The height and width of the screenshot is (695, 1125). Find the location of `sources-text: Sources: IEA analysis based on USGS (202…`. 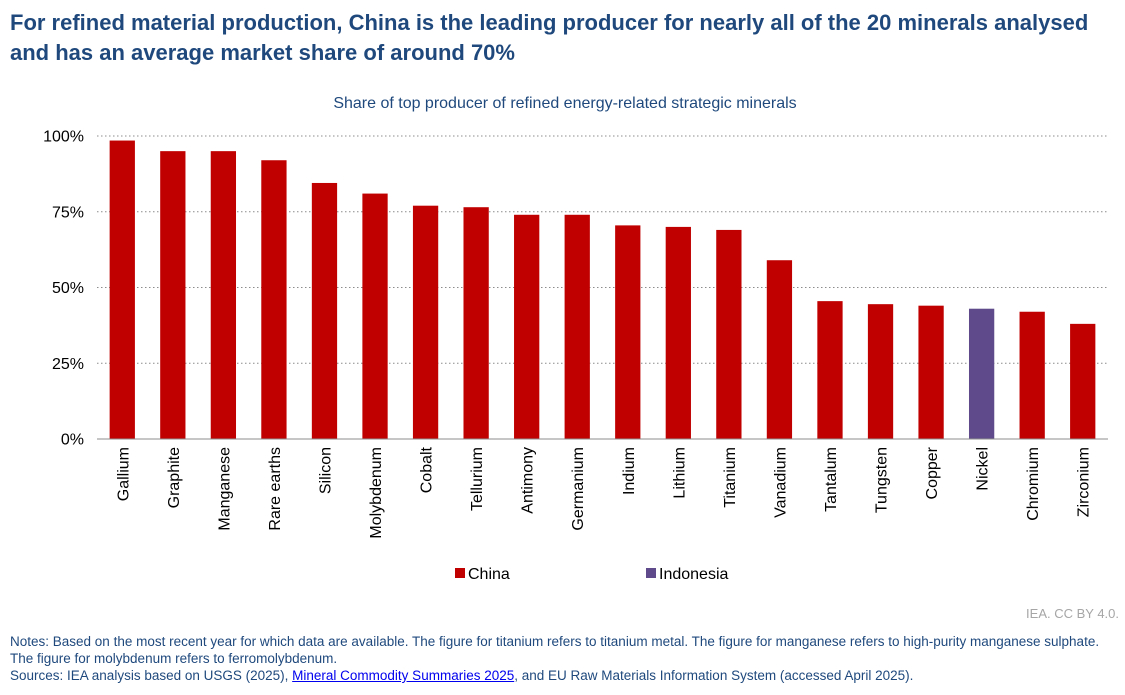

sources-text: Sources: IEA analysis based on USGS (202… is located at coordinates (562, 675).